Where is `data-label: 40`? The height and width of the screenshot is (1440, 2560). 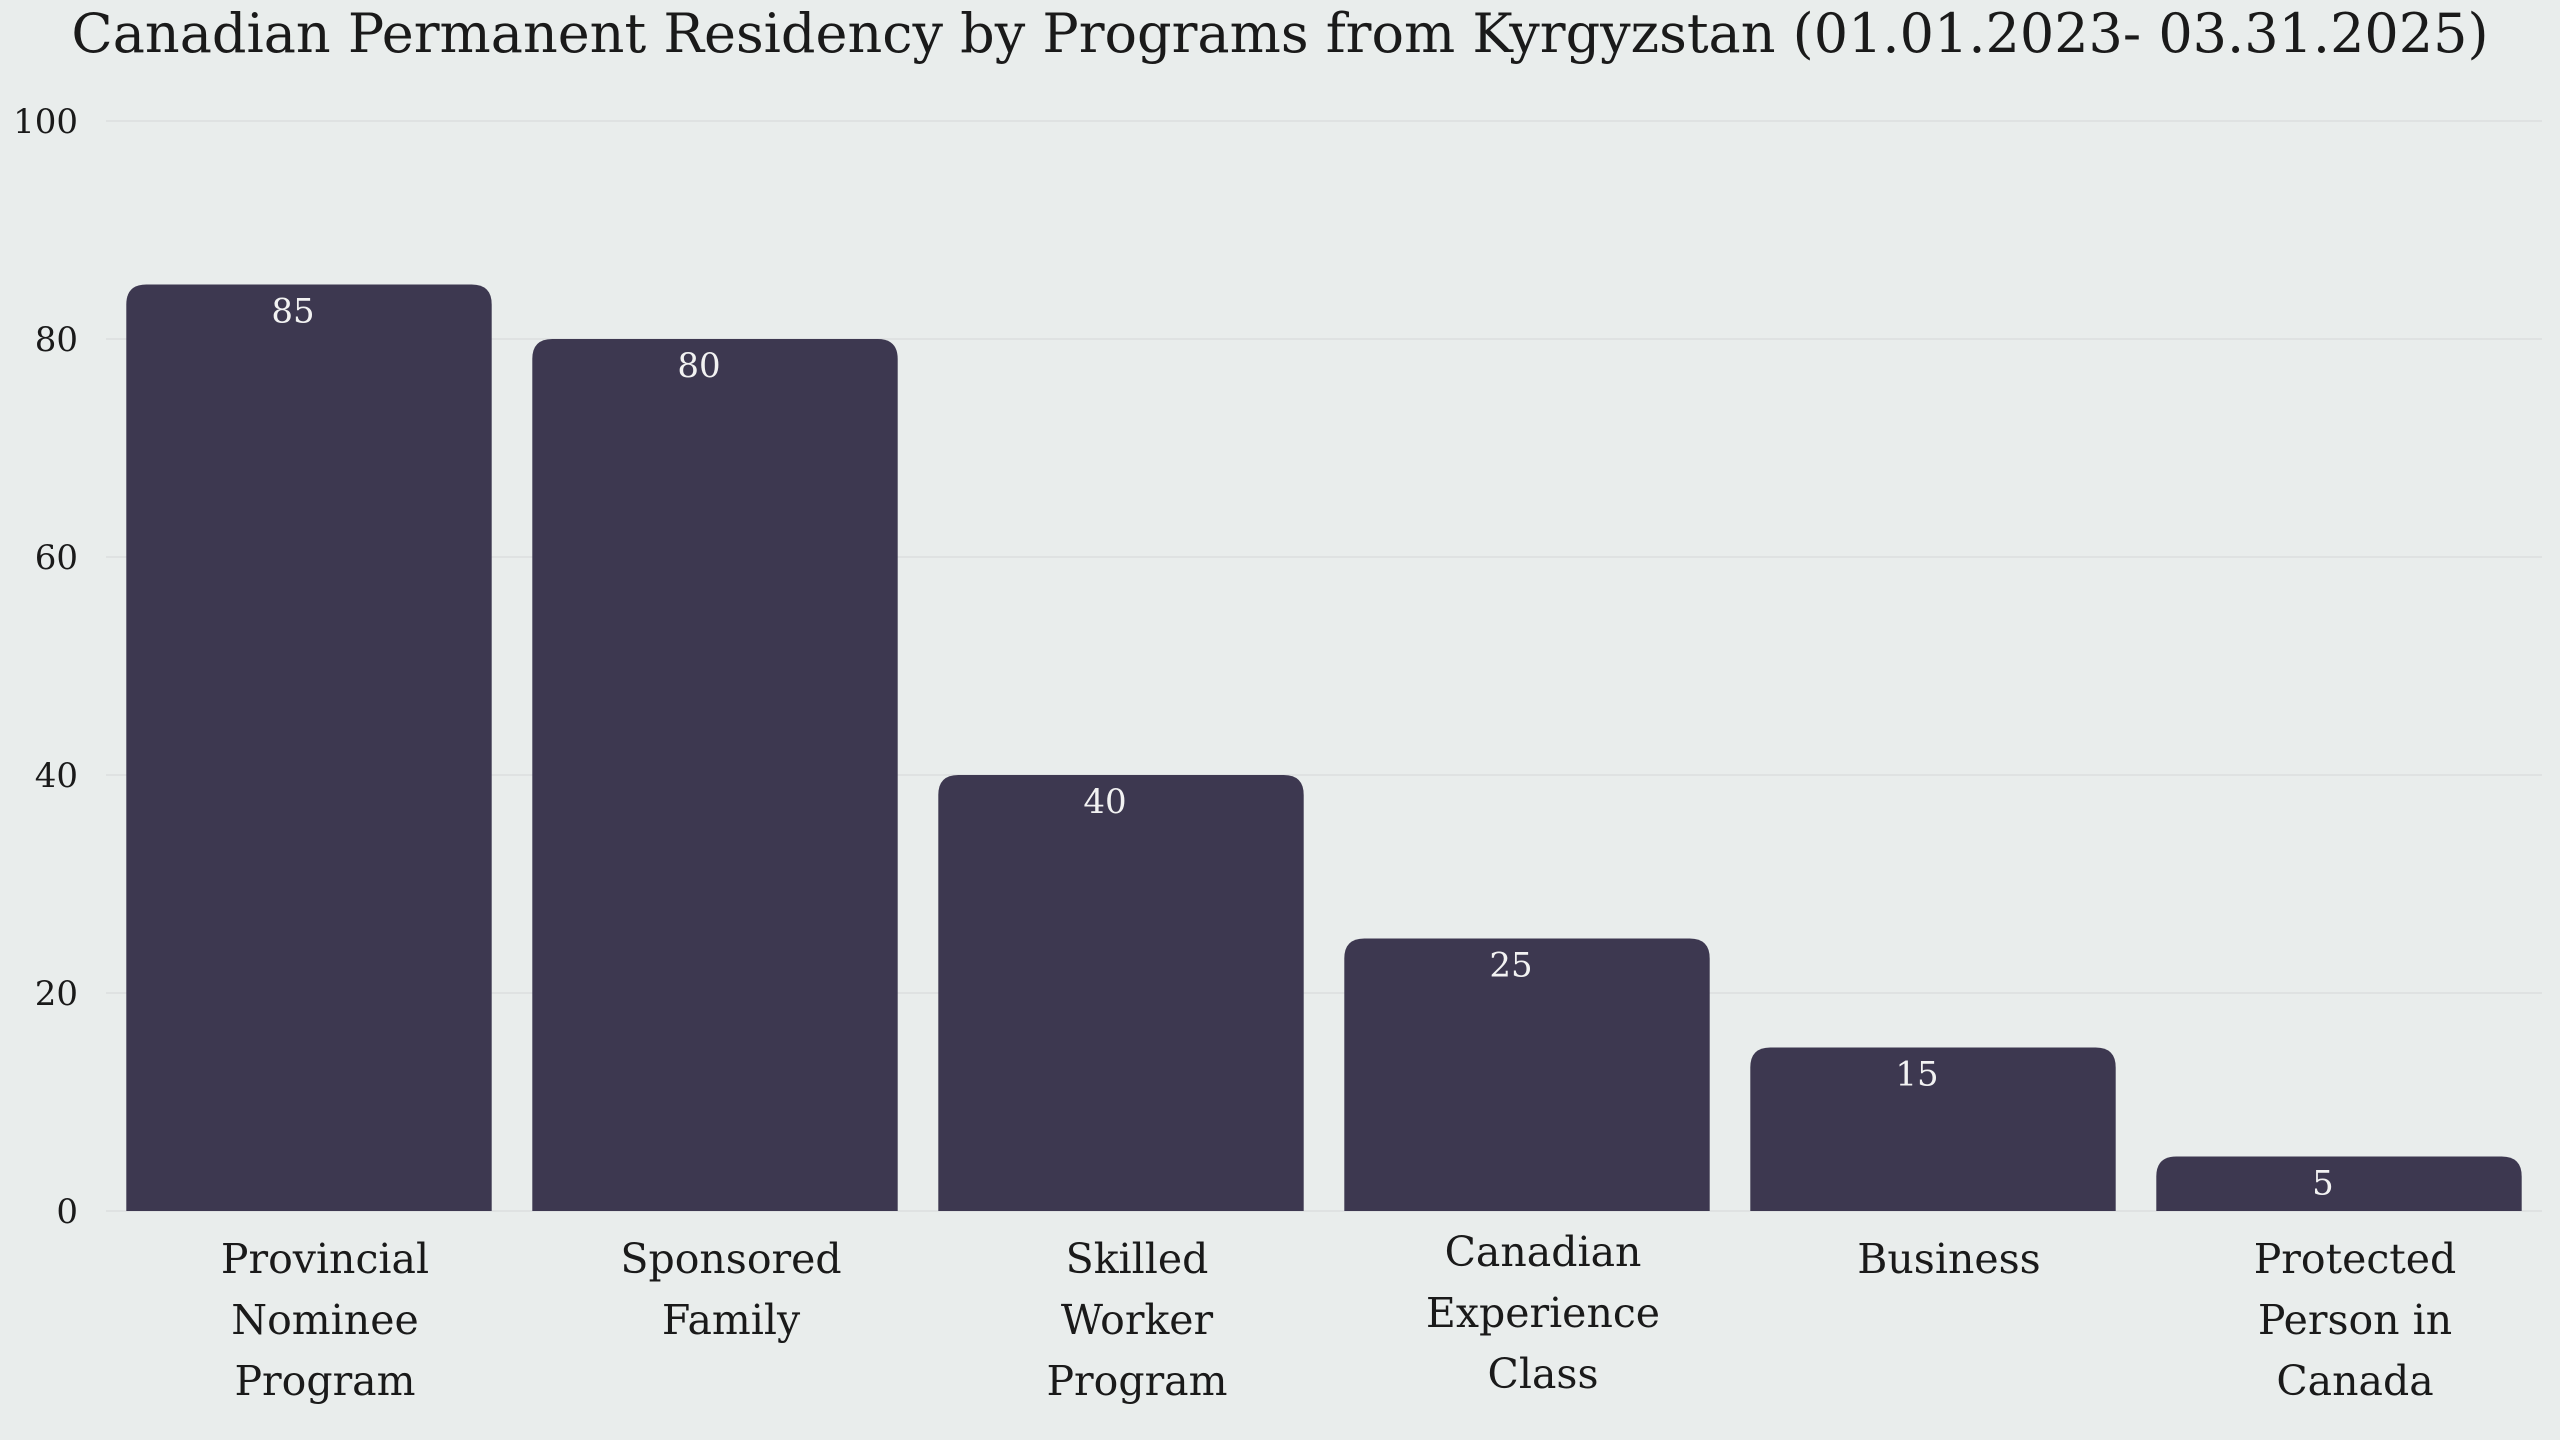
data-label: 40 is located at coordinates (1104, 802).